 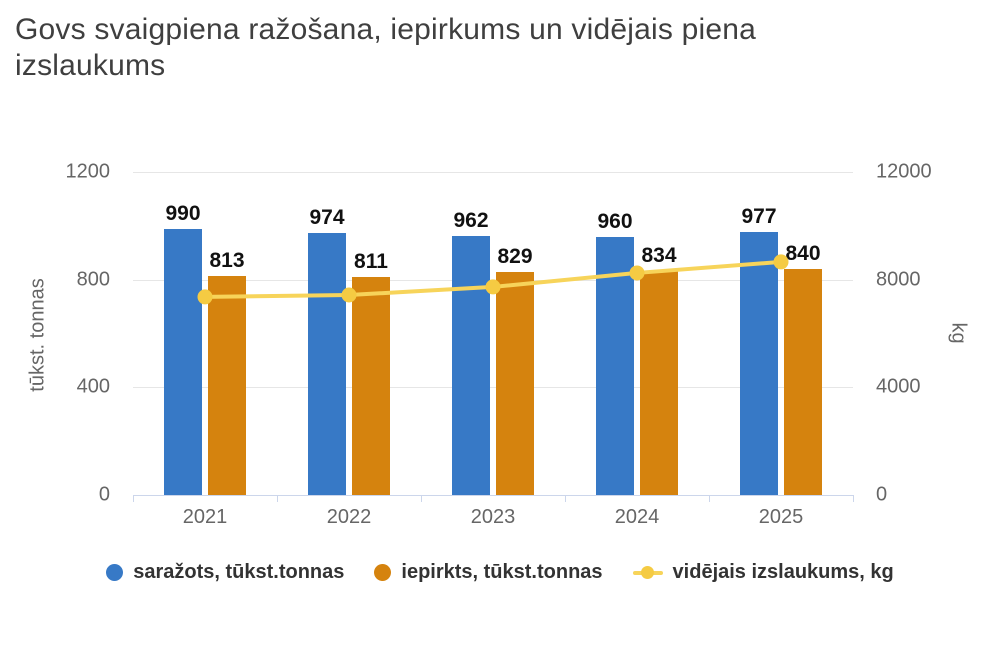 What do you see at coordinates (637, 273) in the screenshot?
I see `yield-point-2024` at bounding box center [637, 273].